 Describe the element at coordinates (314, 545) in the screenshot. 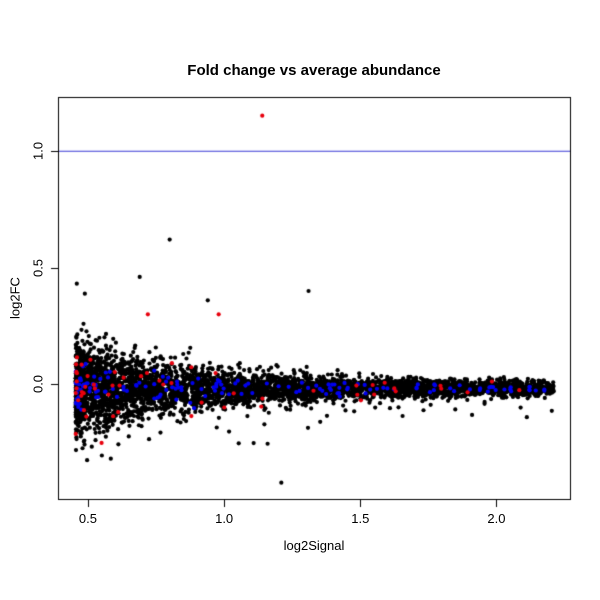

I see `x-axis-label: log2Signal` at that location.